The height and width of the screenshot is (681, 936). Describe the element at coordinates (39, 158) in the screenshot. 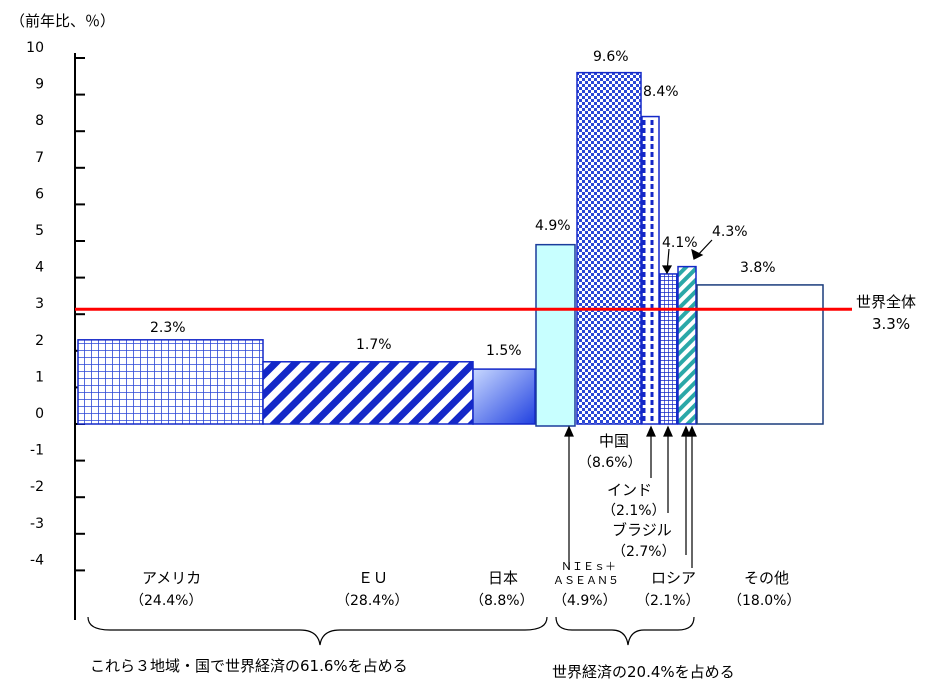

I see `y-tick-label: 7` at that location.